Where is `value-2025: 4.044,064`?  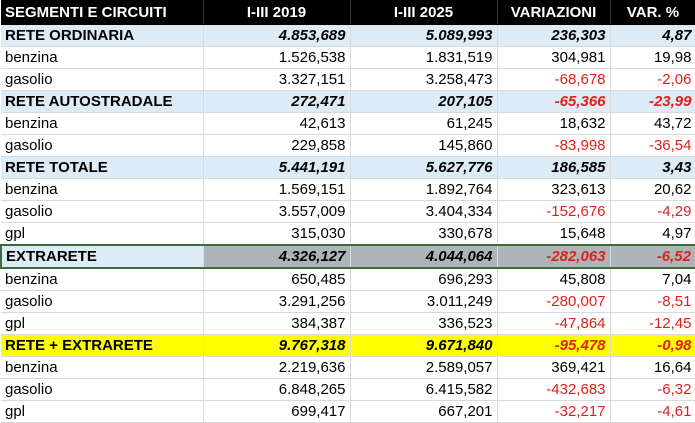 value-2025: 4.044,064 is located at coordinates (424, 256).